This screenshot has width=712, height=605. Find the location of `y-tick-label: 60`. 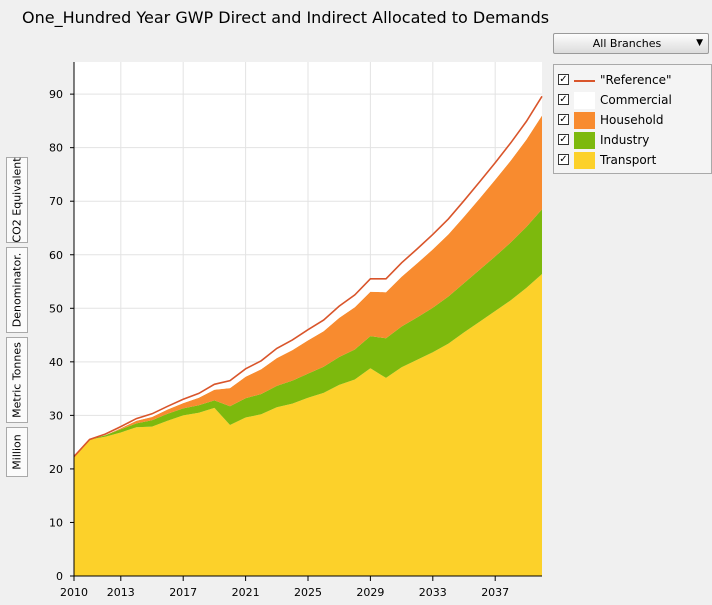

y-tick-label: 60 is located at coordinates (56, 255).